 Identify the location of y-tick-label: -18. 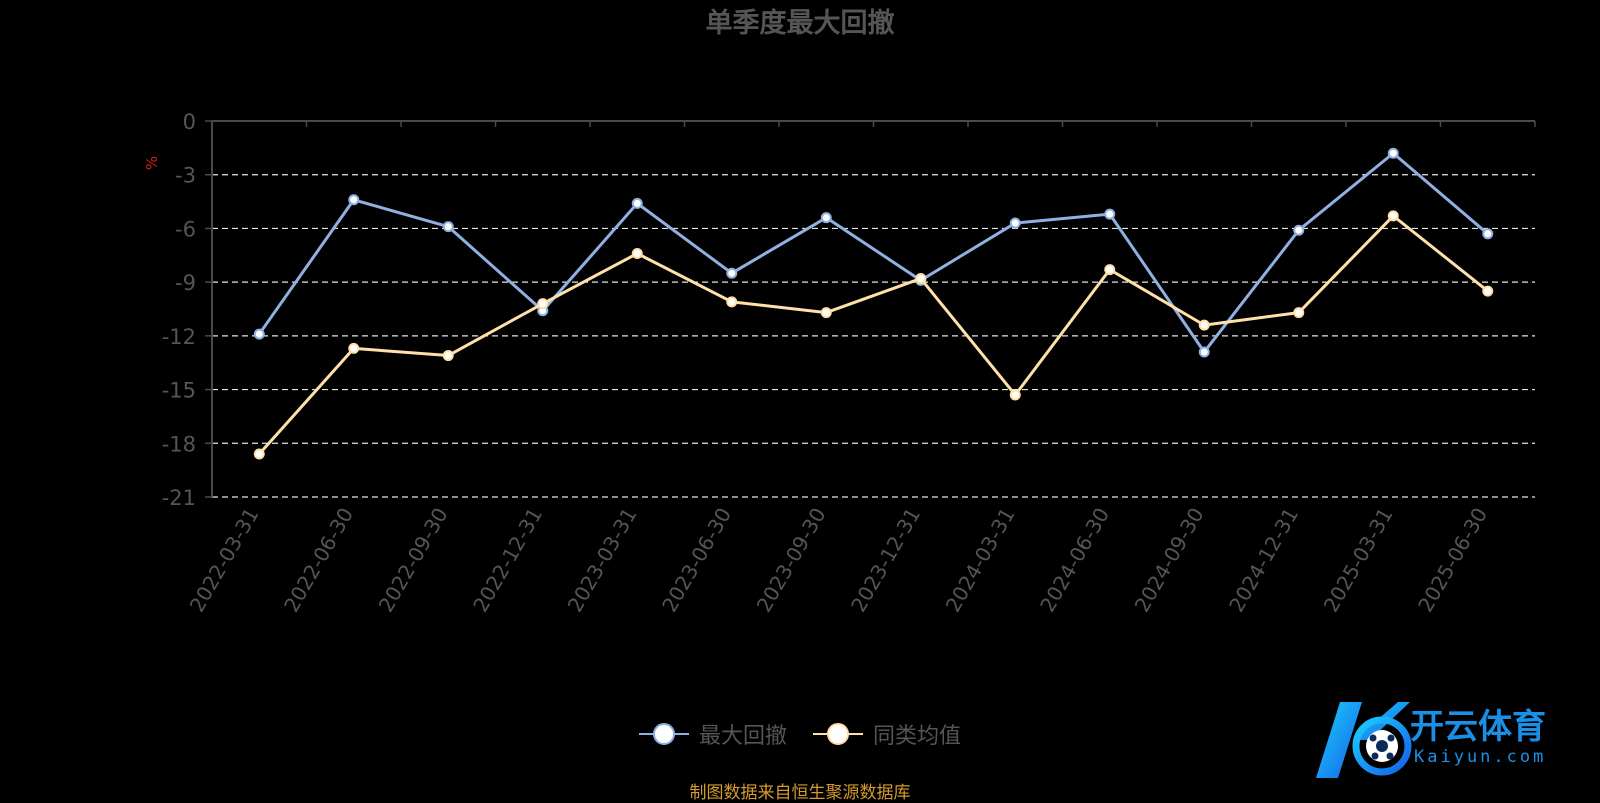
(179, 444).